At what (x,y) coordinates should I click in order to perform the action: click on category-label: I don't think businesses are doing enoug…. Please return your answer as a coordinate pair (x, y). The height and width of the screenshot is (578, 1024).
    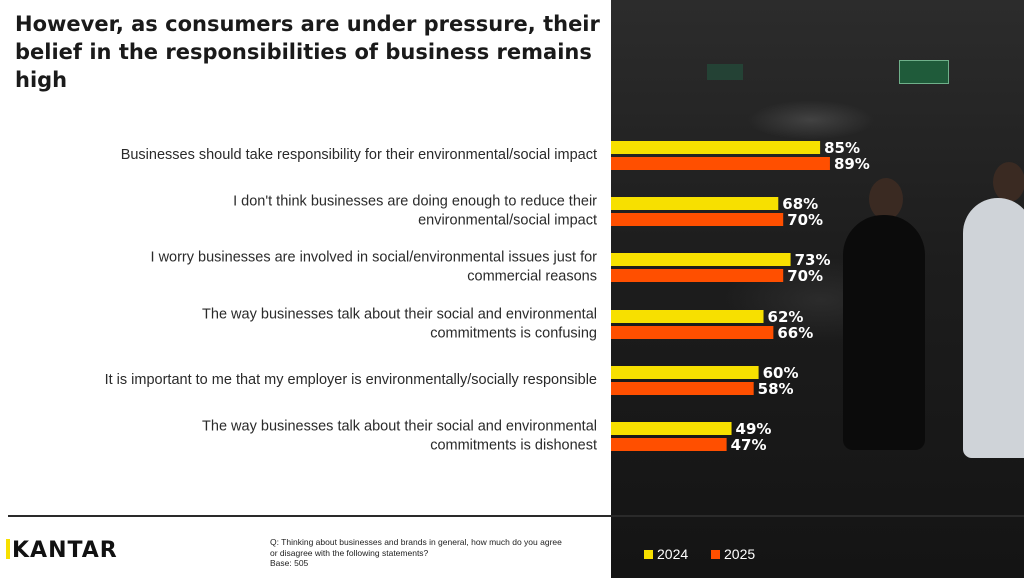
    Looking at the image, I should click on (415, 202).